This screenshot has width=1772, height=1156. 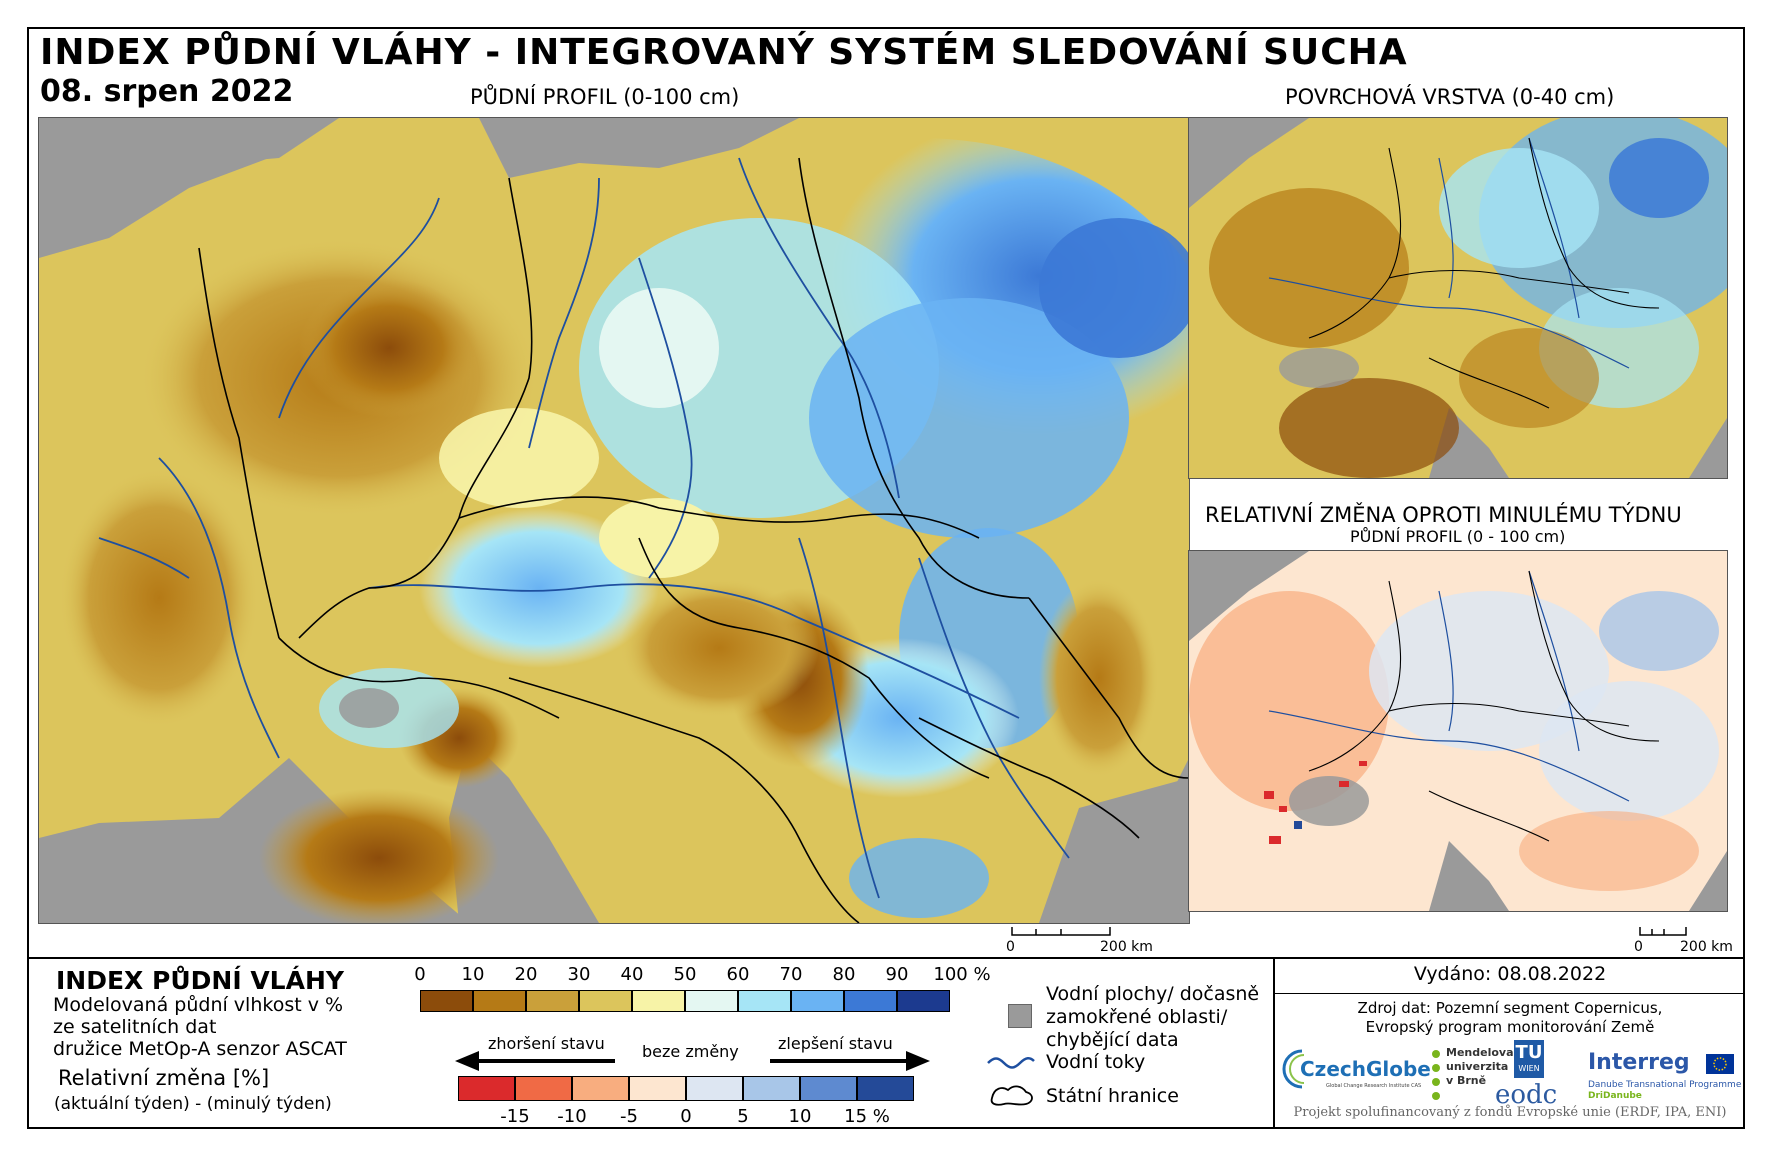 I want to click on change-tick-label: 0, so click(x=686, y=1116).